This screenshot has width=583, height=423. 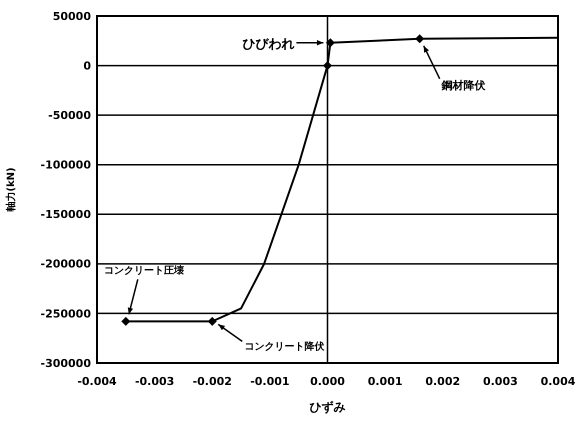 What do you see at coordinates (212, 381) in the screenshot?
I see `x-tick-label: -0.002` at bounding box center [212, 381].